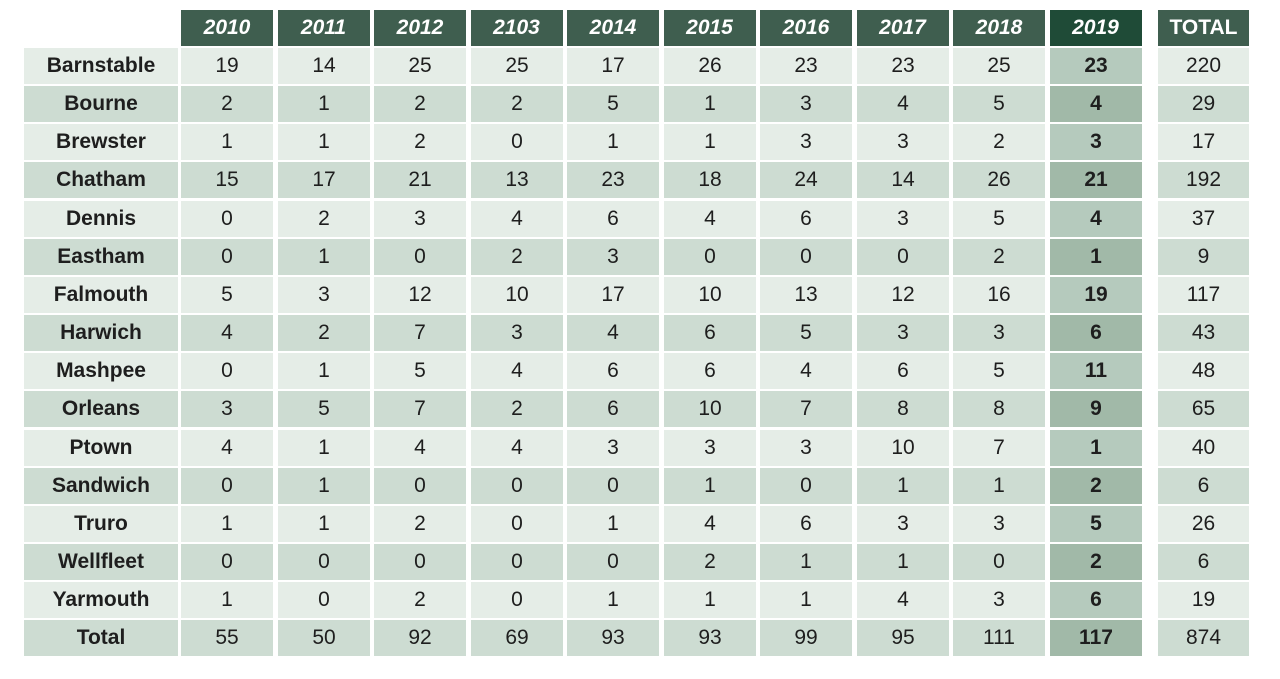 The width and height of the screenshot is (1280, 679). What do you see at coordinates (323, 28) in the screenshot?
I see `column-header-2011: 2011` at bounding box center [323, 28].